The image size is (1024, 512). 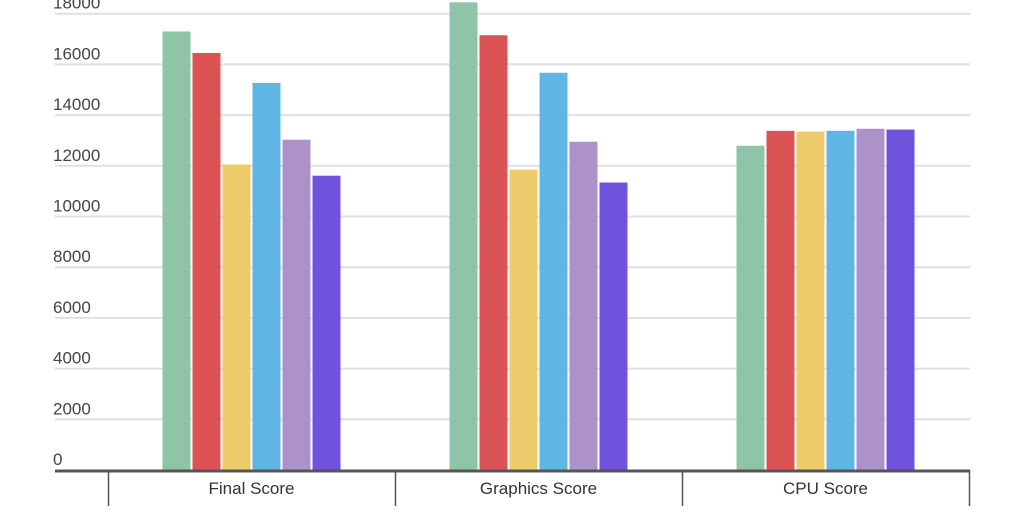 I want to click on bar-series-1-final-score, so click(x=176, y=250).